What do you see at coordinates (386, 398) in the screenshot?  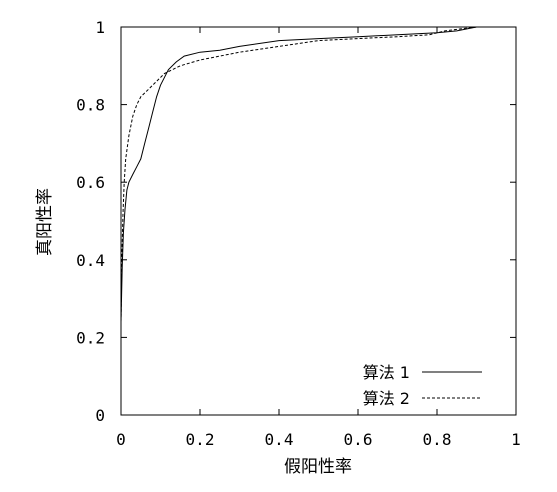 I see `legend-label-2: 算法 2` at bounding box center [386, 398].